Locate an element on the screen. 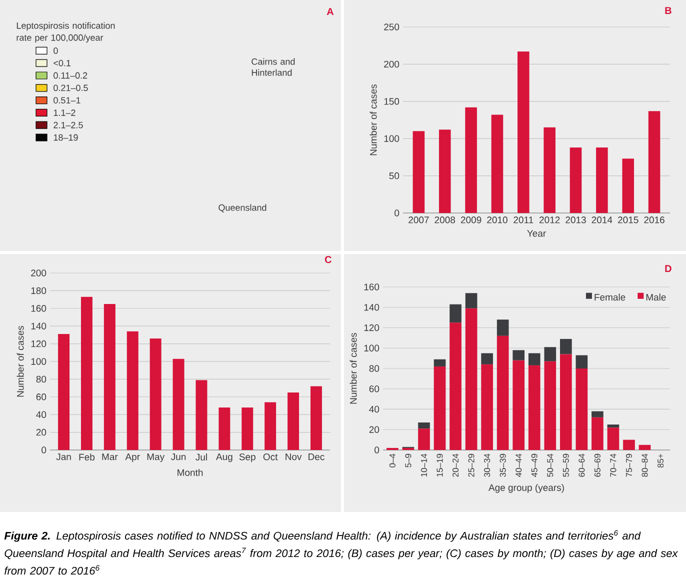  legend-title: Leptospirosis notification rate per 100,000/year is located at coordinates (65, 32).